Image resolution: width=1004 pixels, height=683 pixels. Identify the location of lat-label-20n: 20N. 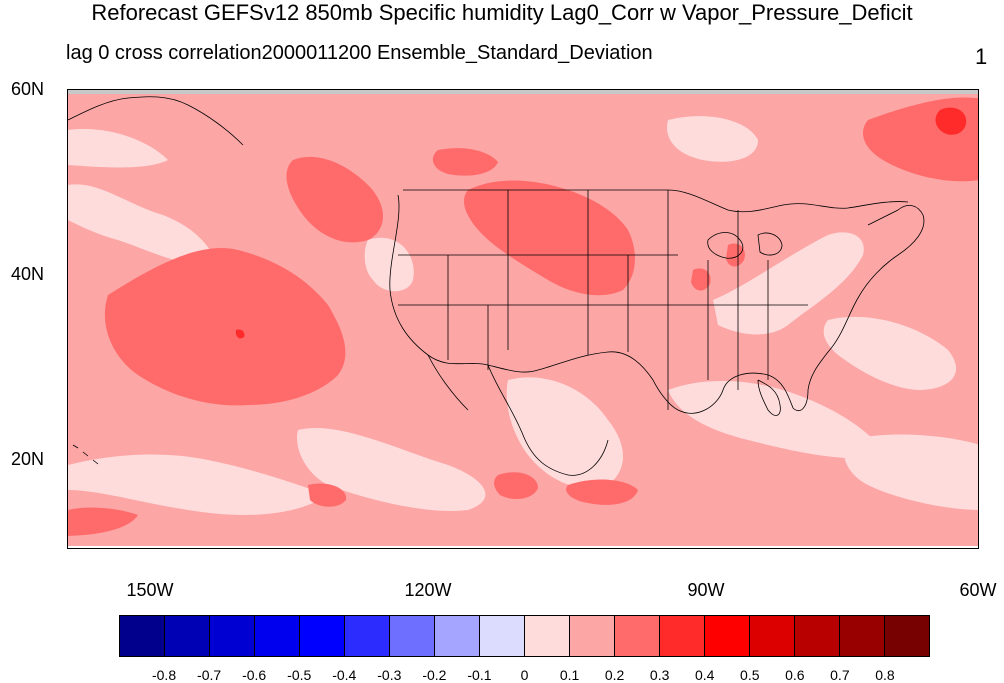
(27, 459).